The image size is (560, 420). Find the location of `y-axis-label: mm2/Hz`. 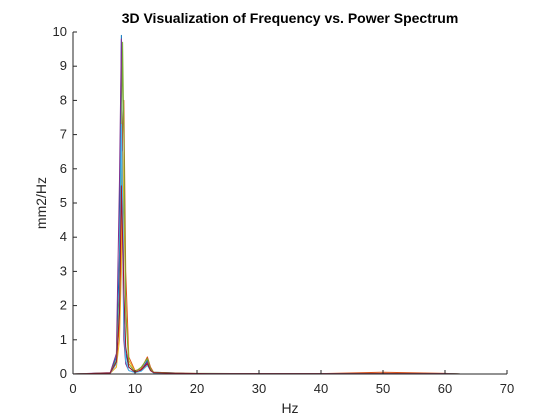

y-axis-label: mm2/Hz is located at coordinates (41, 203).